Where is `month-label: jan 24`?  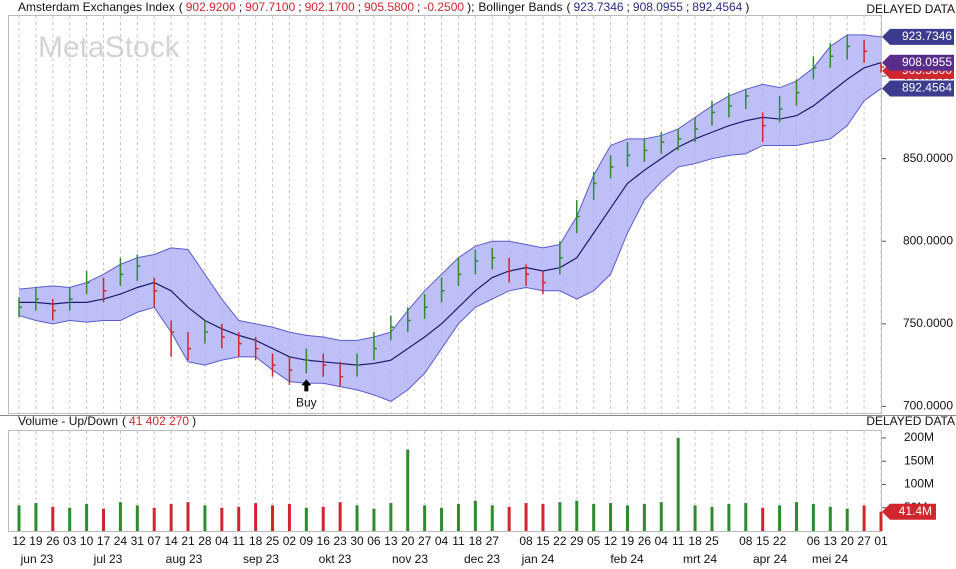 month-label: jan 24 is located at coordinates (538, 559).